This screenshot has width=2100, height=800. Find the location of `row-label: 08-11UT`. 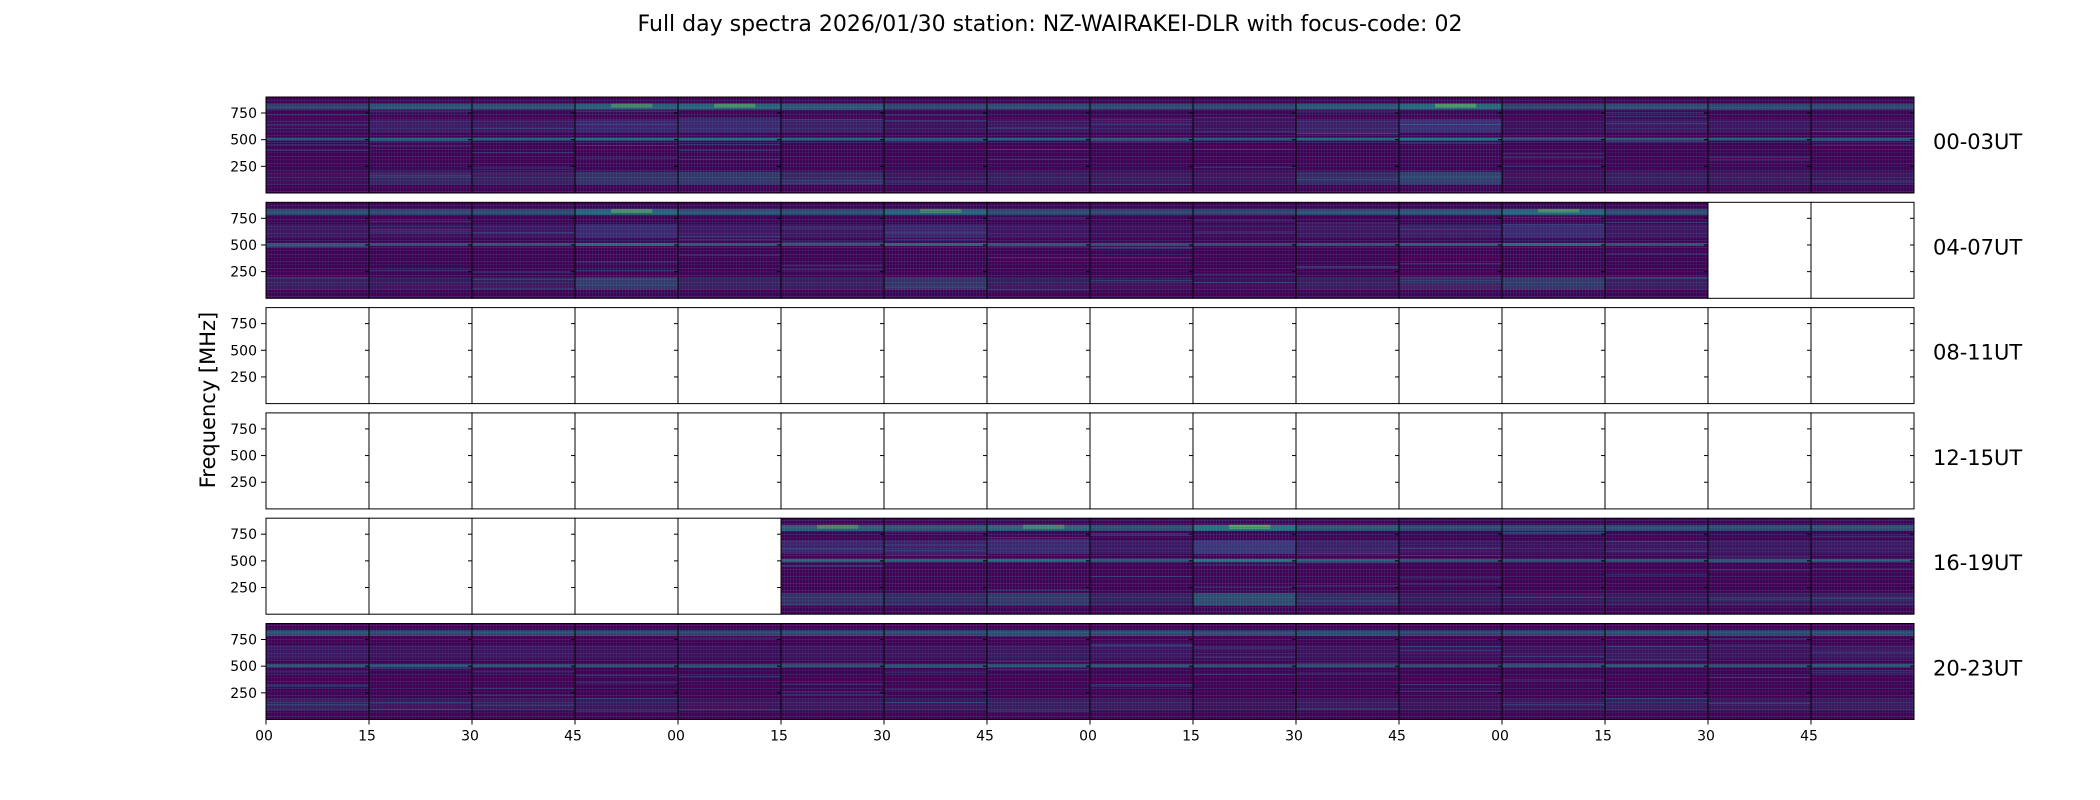

row-label: 08-11UT is located at coordinates (1977, 353).